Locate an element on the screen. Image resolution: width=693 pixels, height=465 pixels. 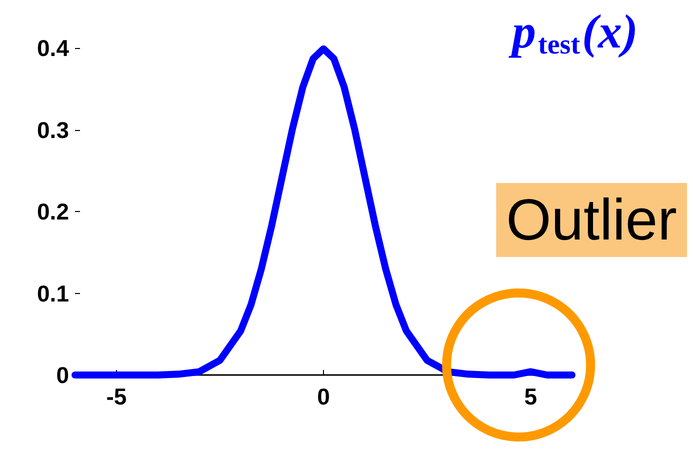
x-tick-label: 0 is located at coordinates (323, 397).